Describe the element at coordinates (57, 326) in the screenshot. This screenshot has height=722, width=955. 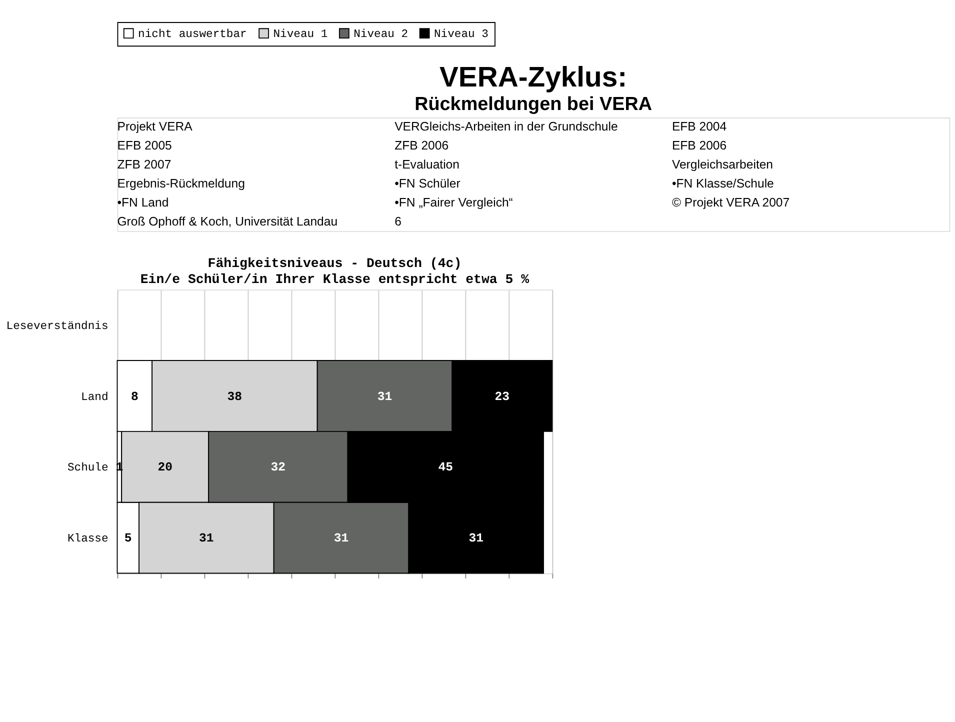
I see `y-tick-label: Leseverständnis` at that location.